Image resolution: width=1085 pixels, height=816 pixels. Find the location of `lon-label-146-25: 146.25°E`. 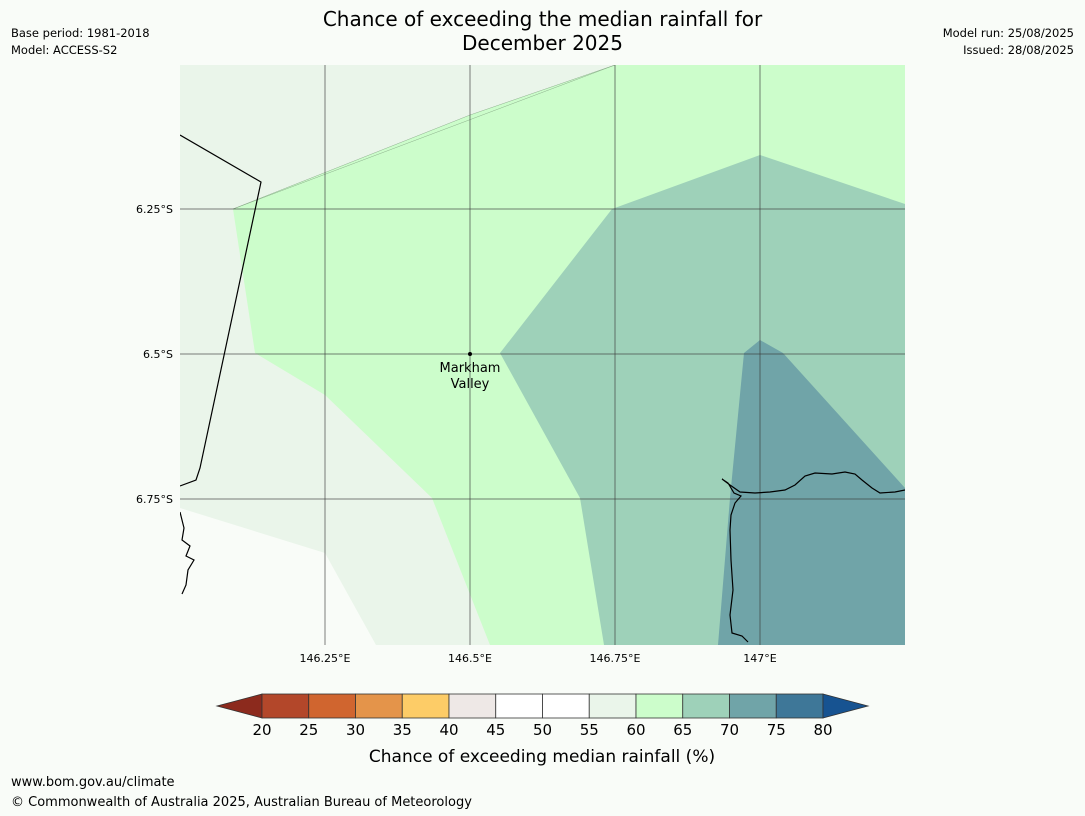

lon-label-146-25: 146.25°E is located at coordinates (325, 658).